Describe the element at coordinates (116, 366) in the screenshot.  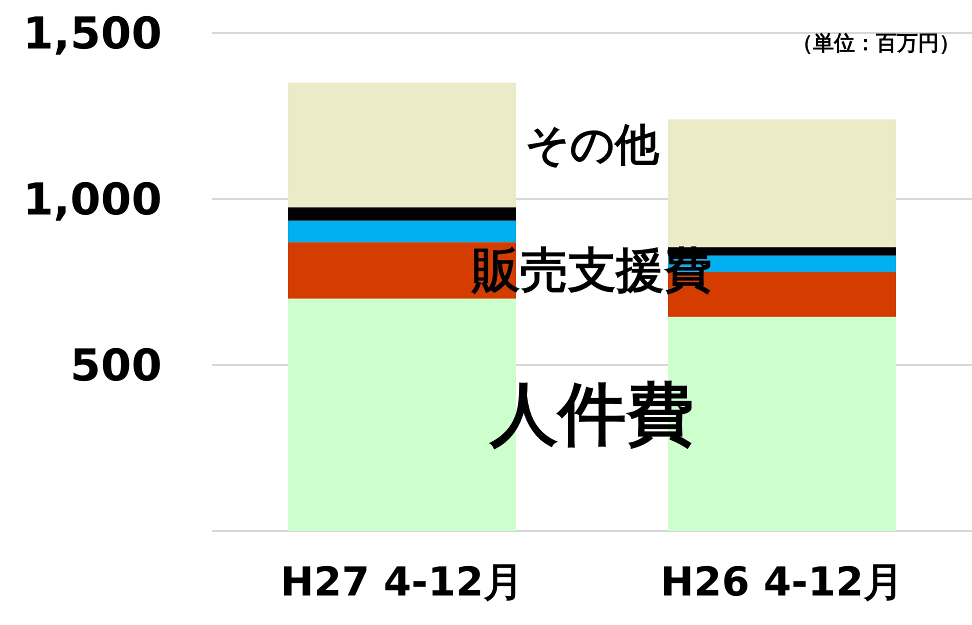
I see `y-tick-label: 500` at that location.